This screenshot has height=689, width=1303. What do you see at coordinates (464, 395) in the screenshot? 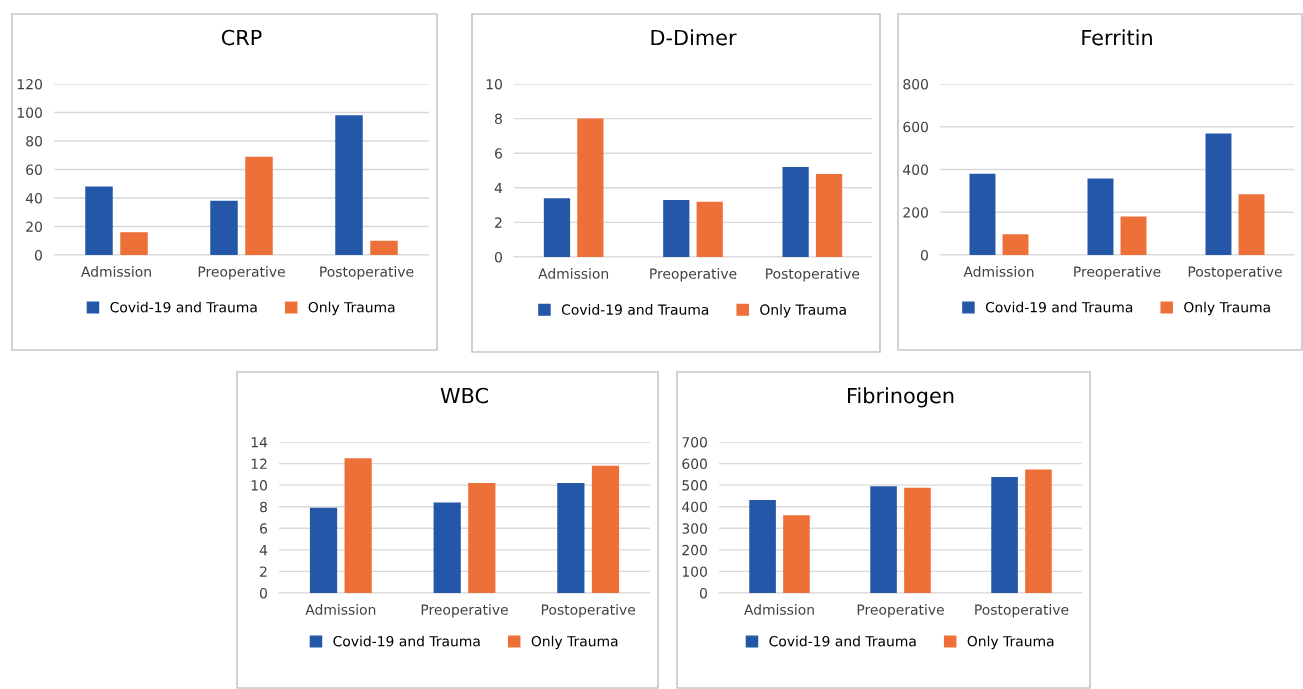
I see `chart-title: WBC` at bounding box center [464, 395].